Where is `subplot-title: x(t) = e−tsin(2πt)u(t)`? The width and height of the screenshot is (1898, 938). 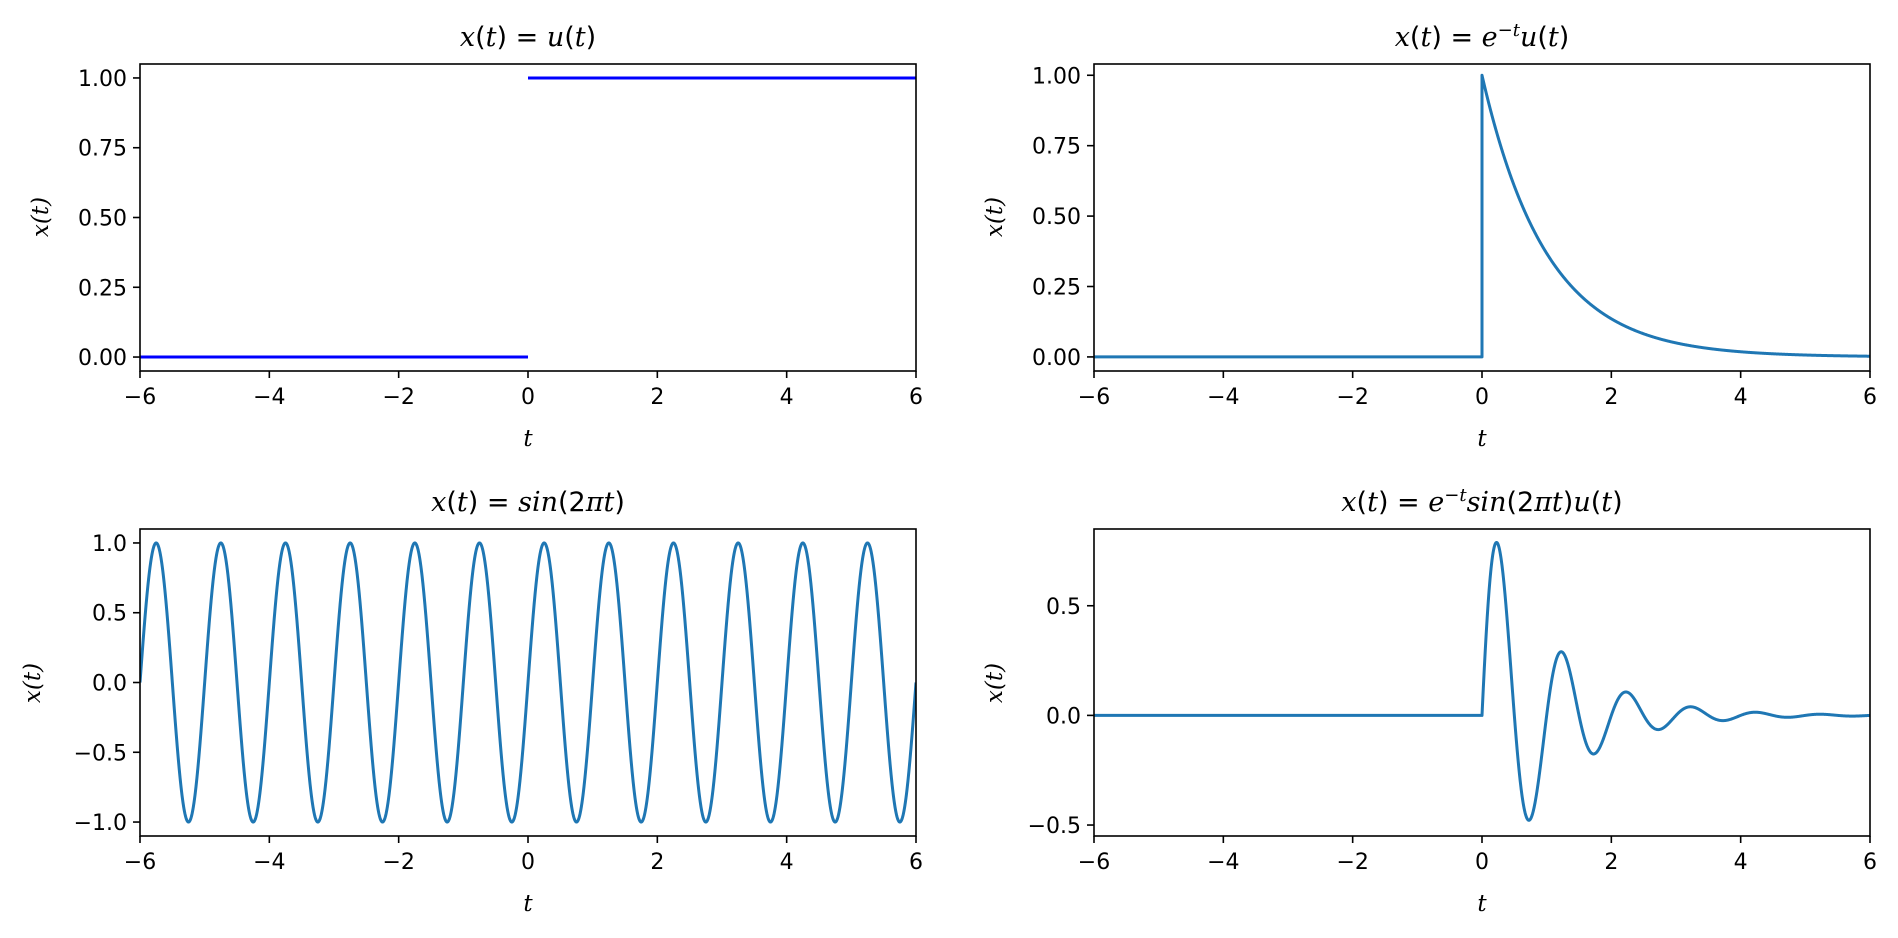 subplot-title: x(t) = e−tsin(2πt)u(t) is located at coordinates (1481, 501).